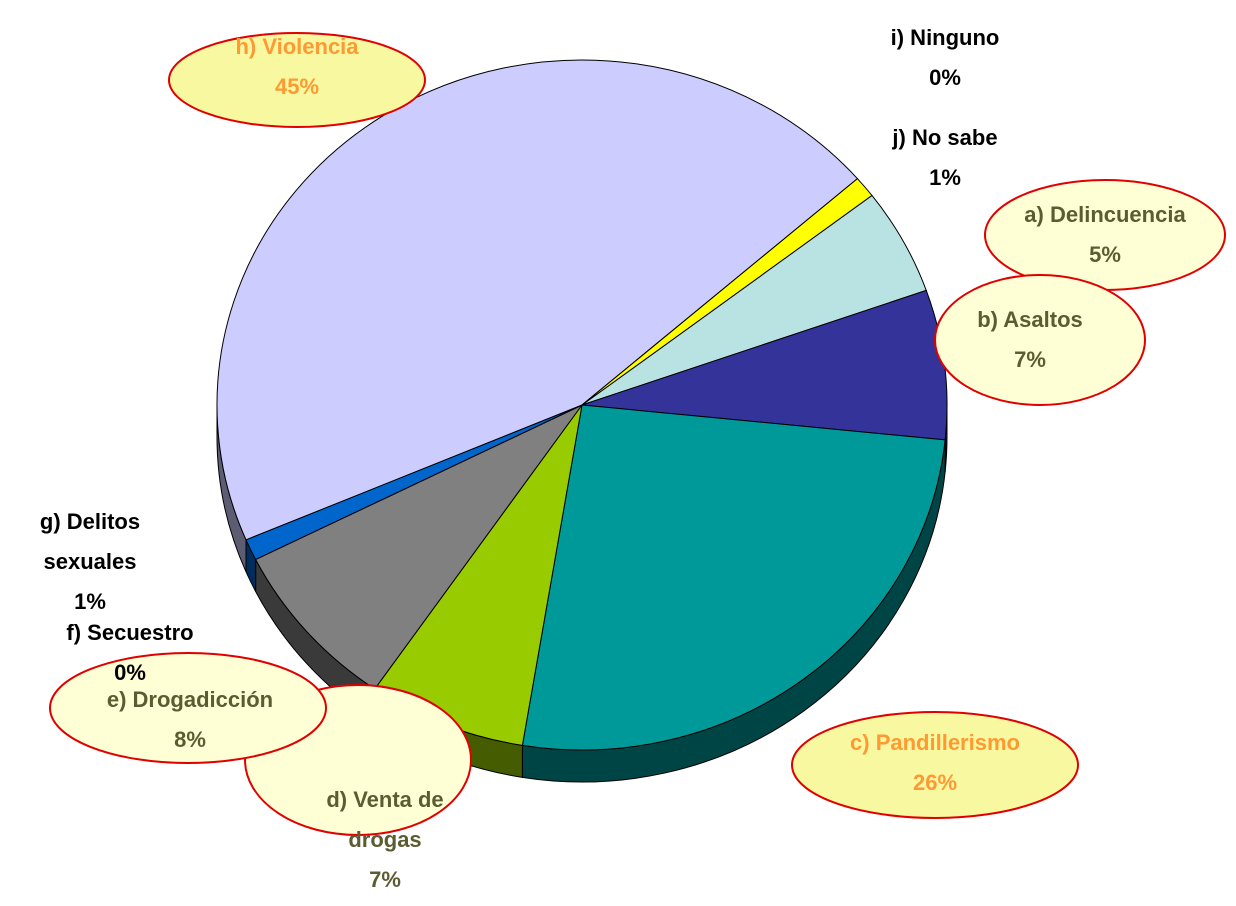 This screenshot has height=906, width=1236. I want to click on value-label: 45%, so click(297, 86).